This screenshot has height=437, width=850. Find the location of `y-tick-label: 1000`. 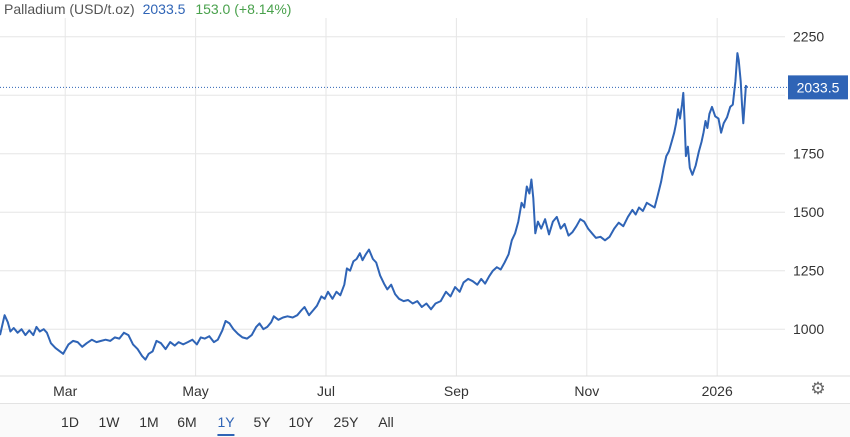

y-tick-label: 1000 is located at coordinates (808, 329).